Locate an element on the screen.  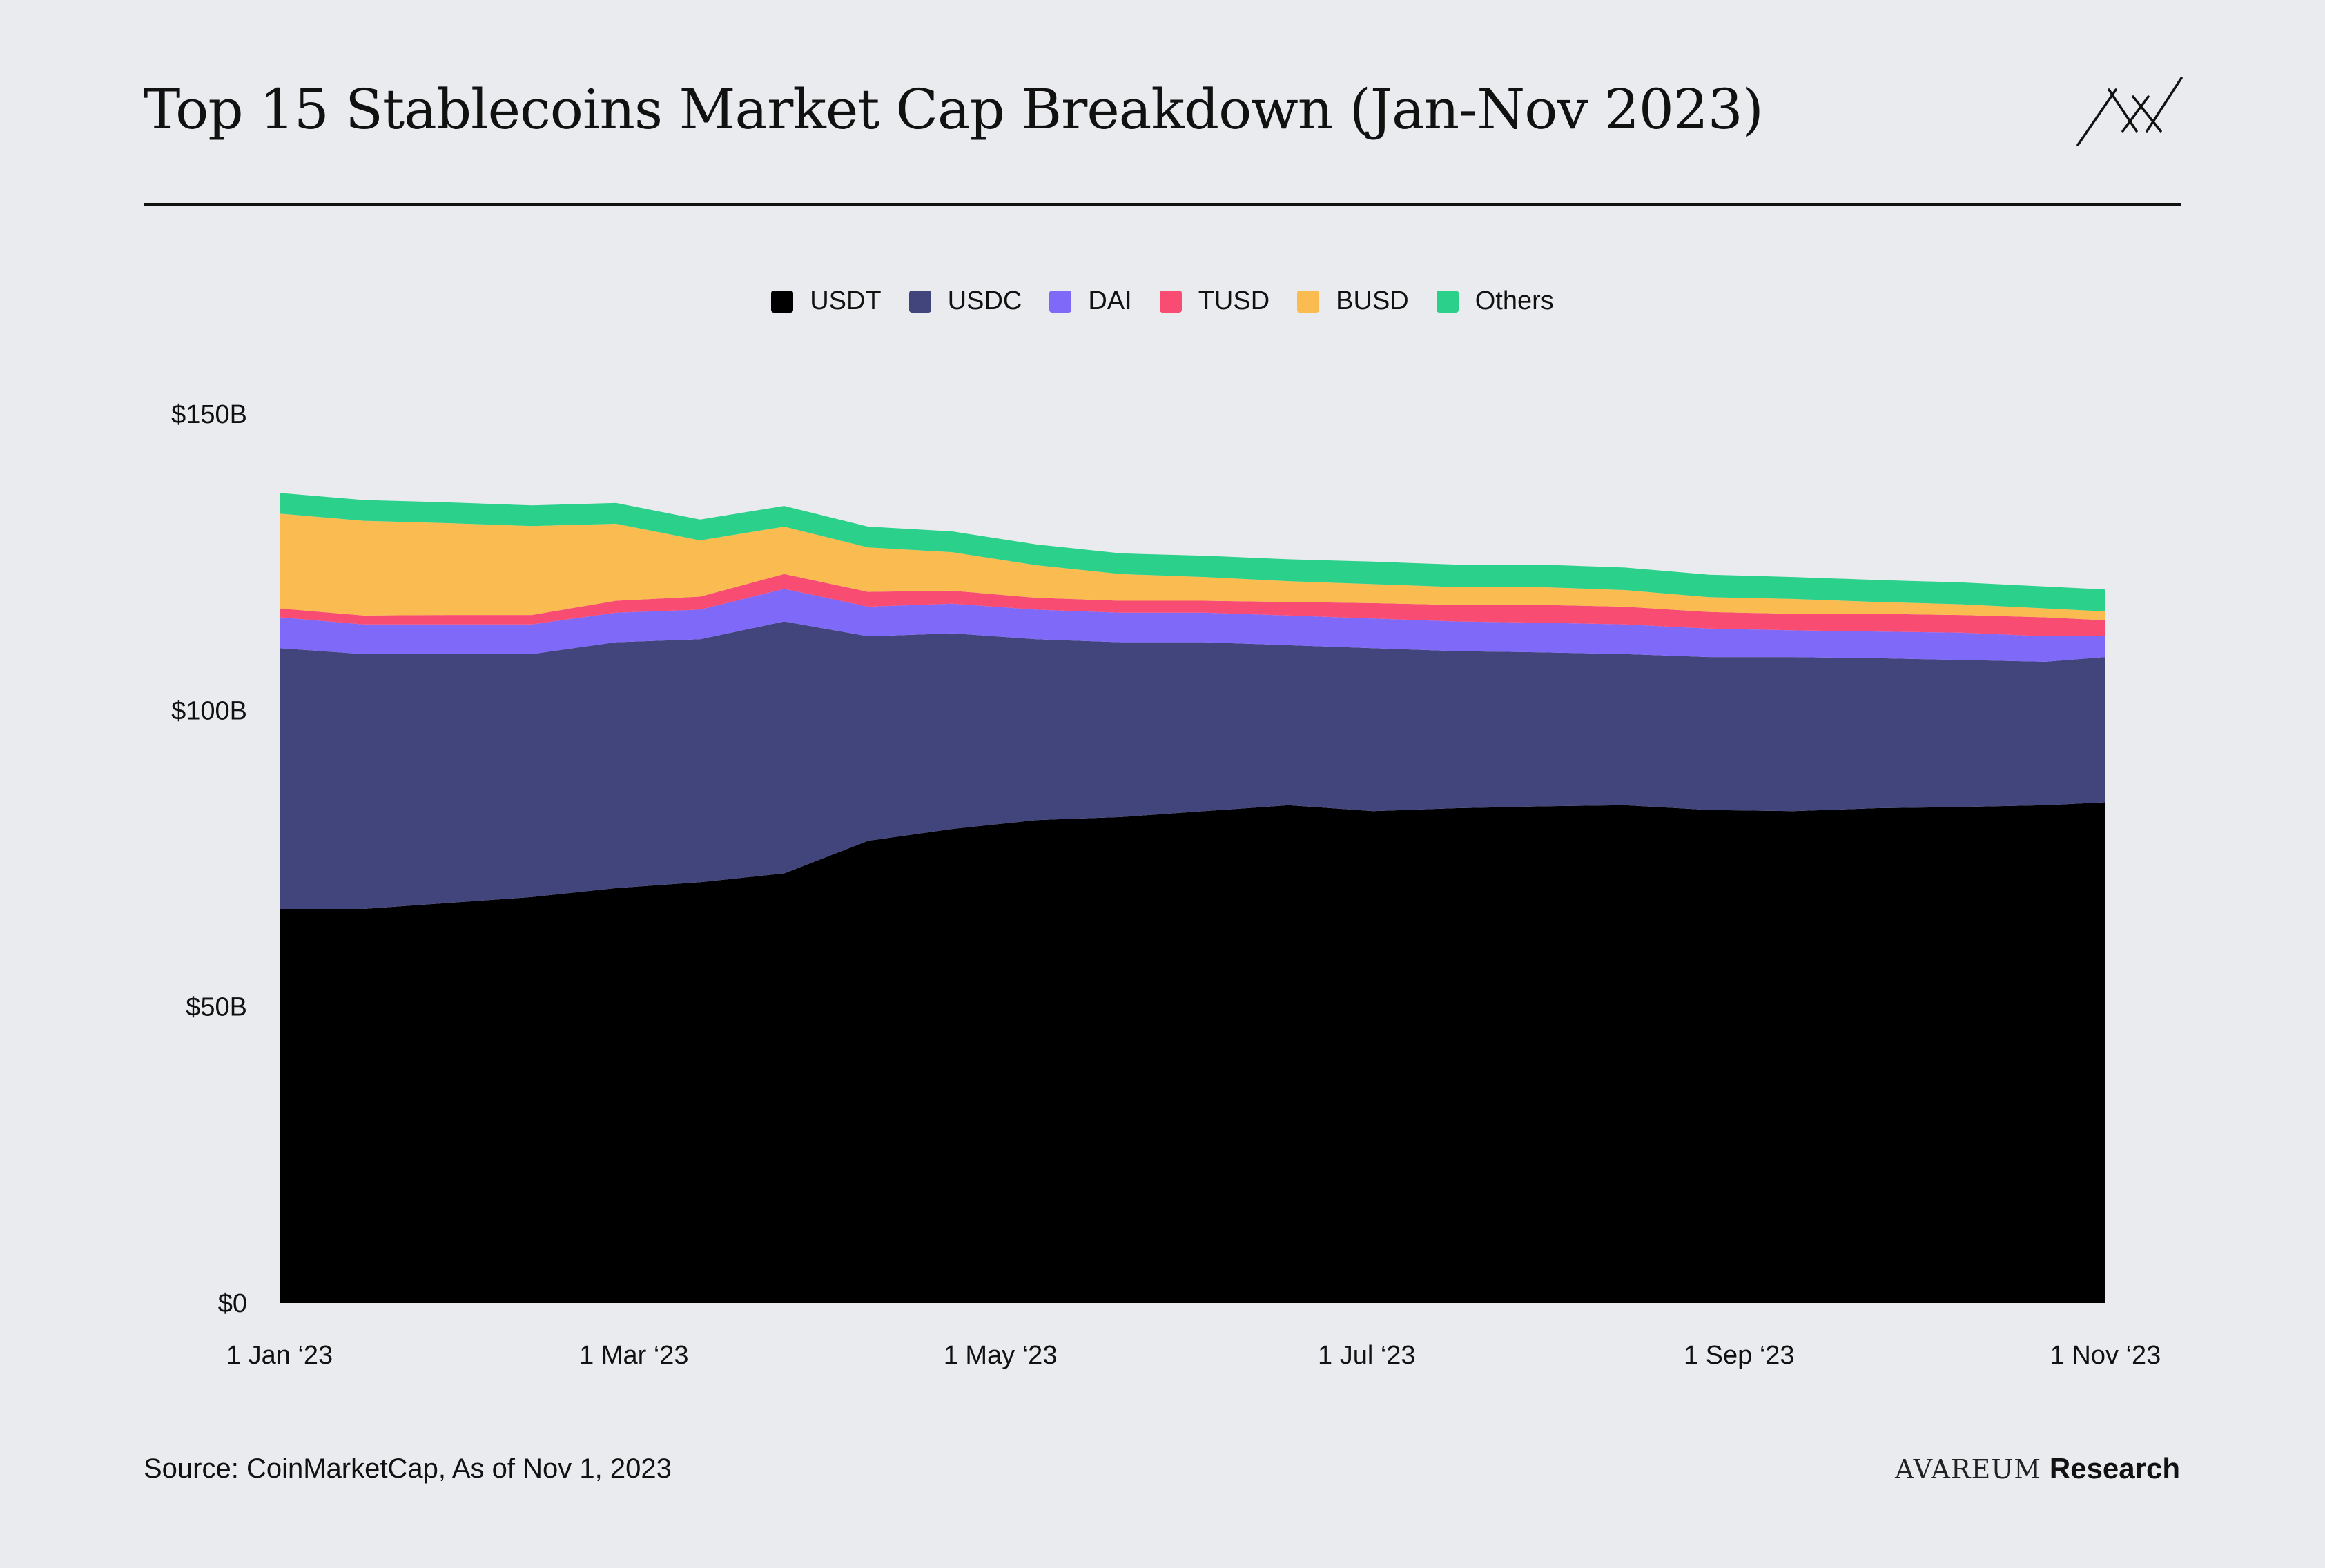
legend-item-usdt: USDT is located at coordinates (826, 301).